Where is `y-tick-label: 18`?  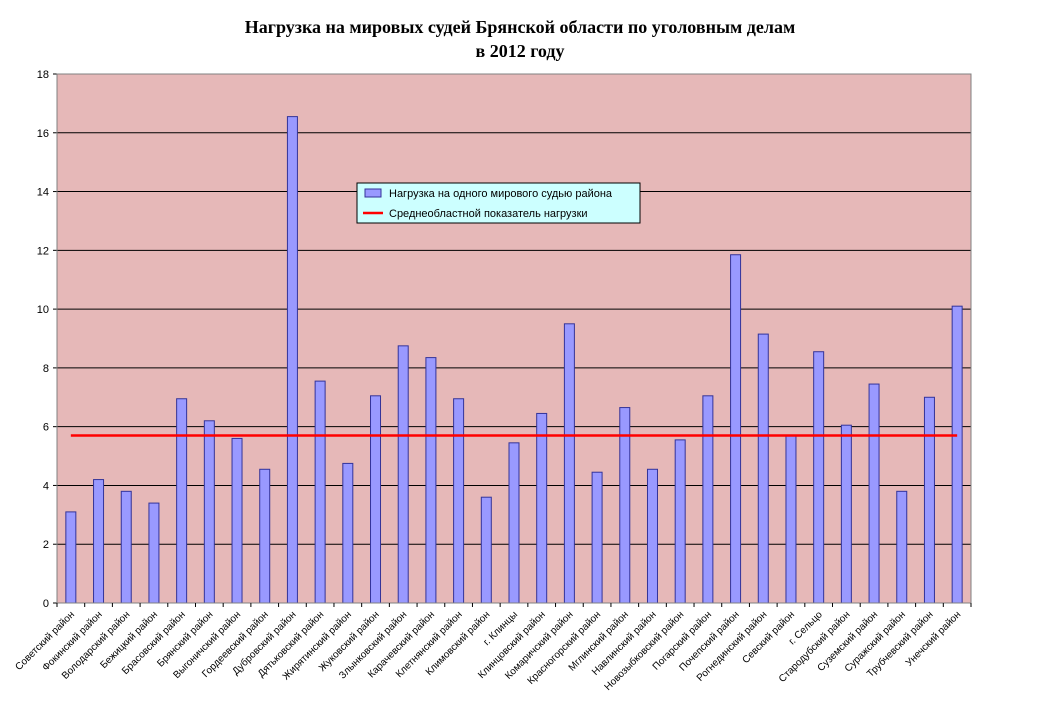 y-tick-label: 18 is located at coordinates (43, 75).